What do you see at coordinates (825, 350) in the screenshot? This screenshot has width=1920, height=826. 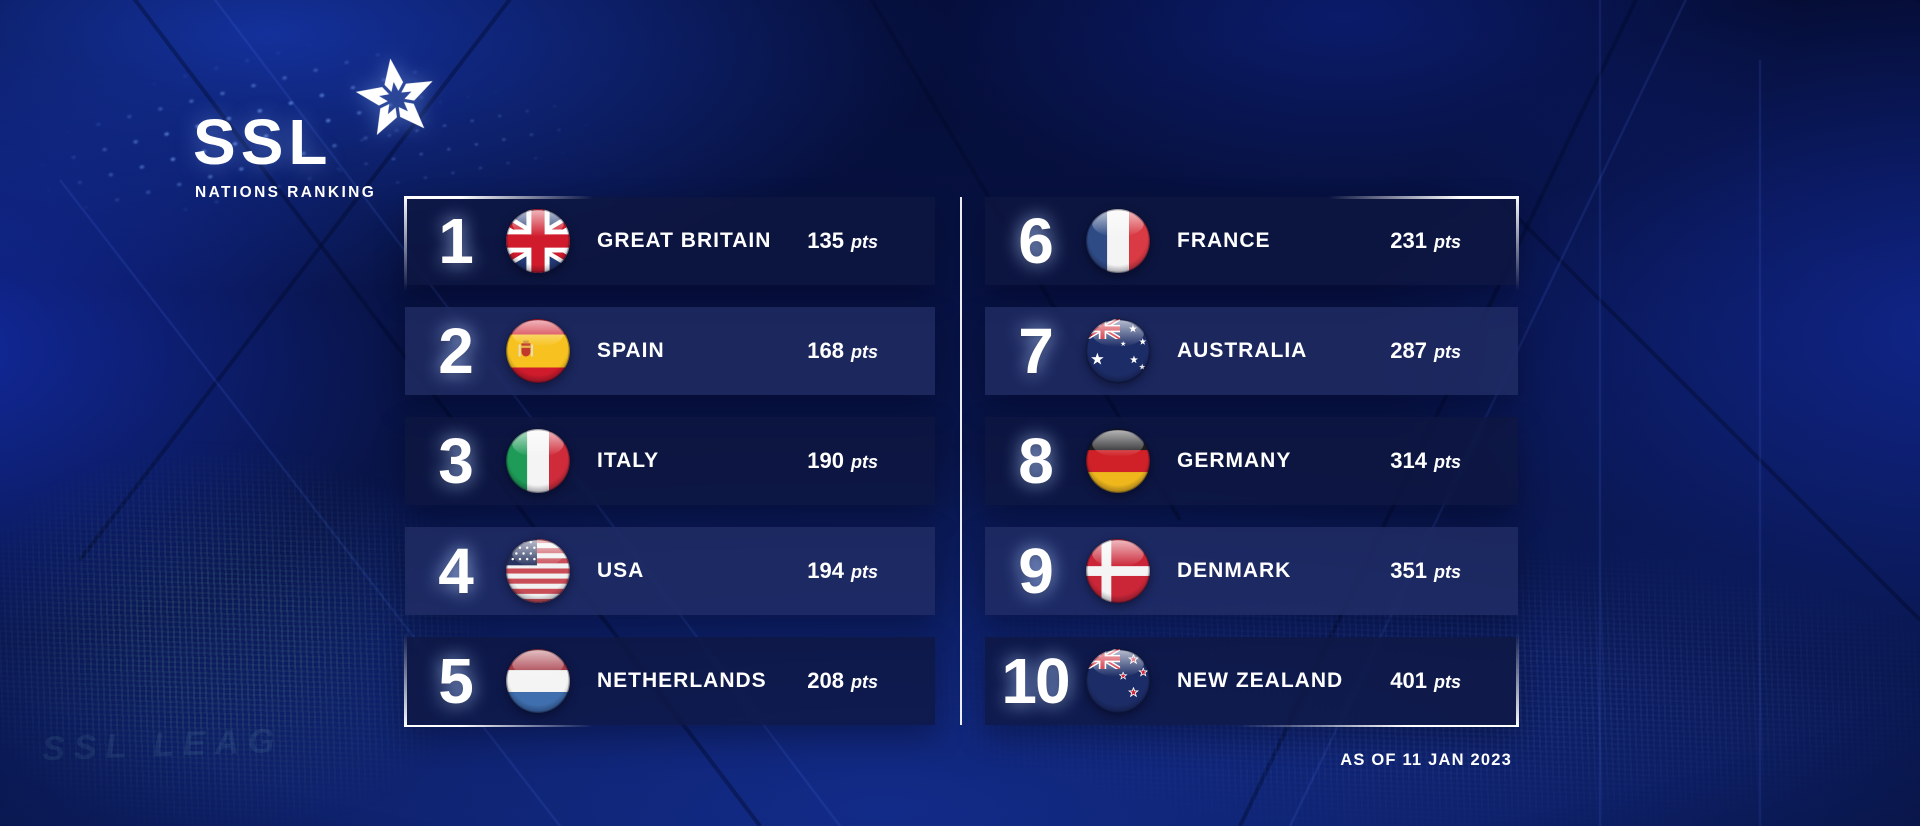 I see `points-value: 168` at bounding box center [825, 350].